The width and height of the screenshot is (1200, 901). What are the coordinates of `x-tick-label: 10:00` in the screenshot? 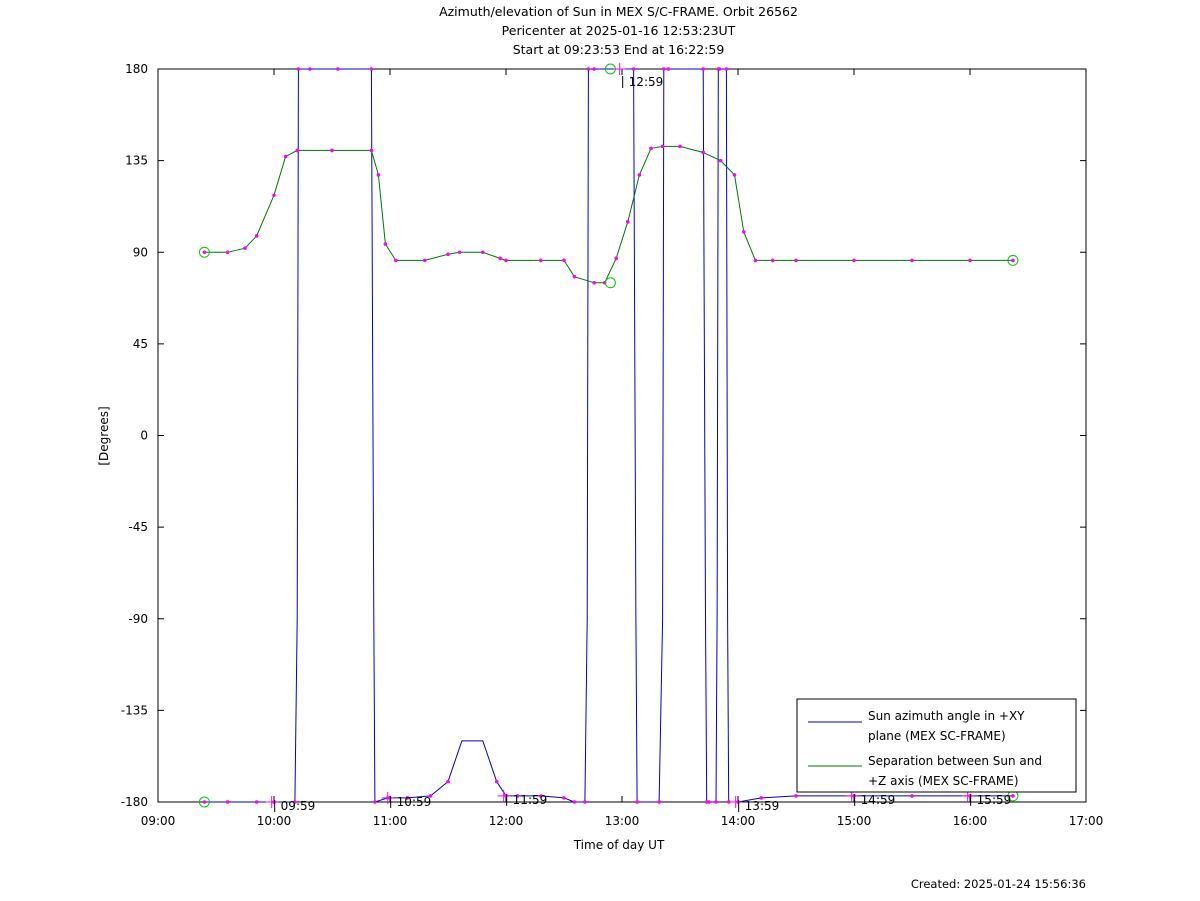 It's located at (274, 821).